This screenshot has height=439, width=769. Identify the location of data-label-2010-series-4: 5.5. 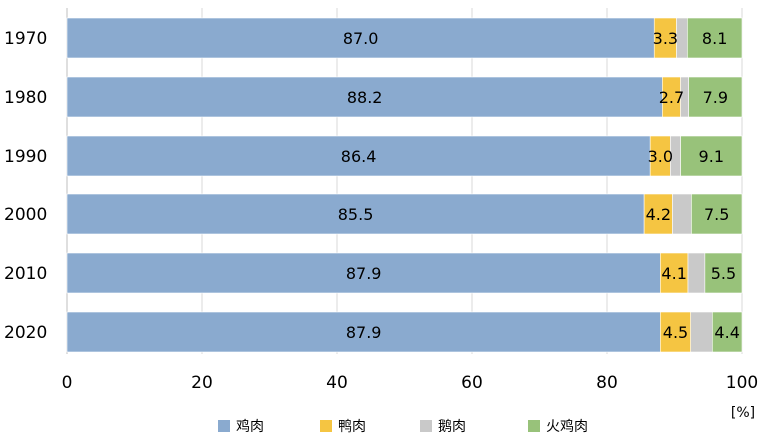
(723, 273).